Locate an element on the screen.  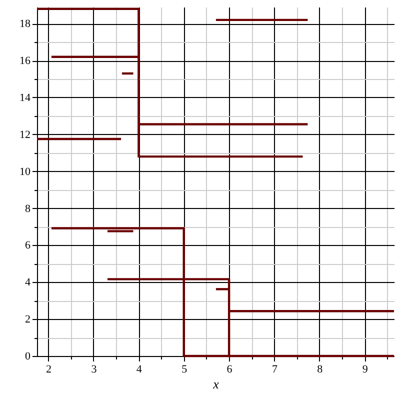
y-tick-label: 0 is located at coordinates (28, 356).